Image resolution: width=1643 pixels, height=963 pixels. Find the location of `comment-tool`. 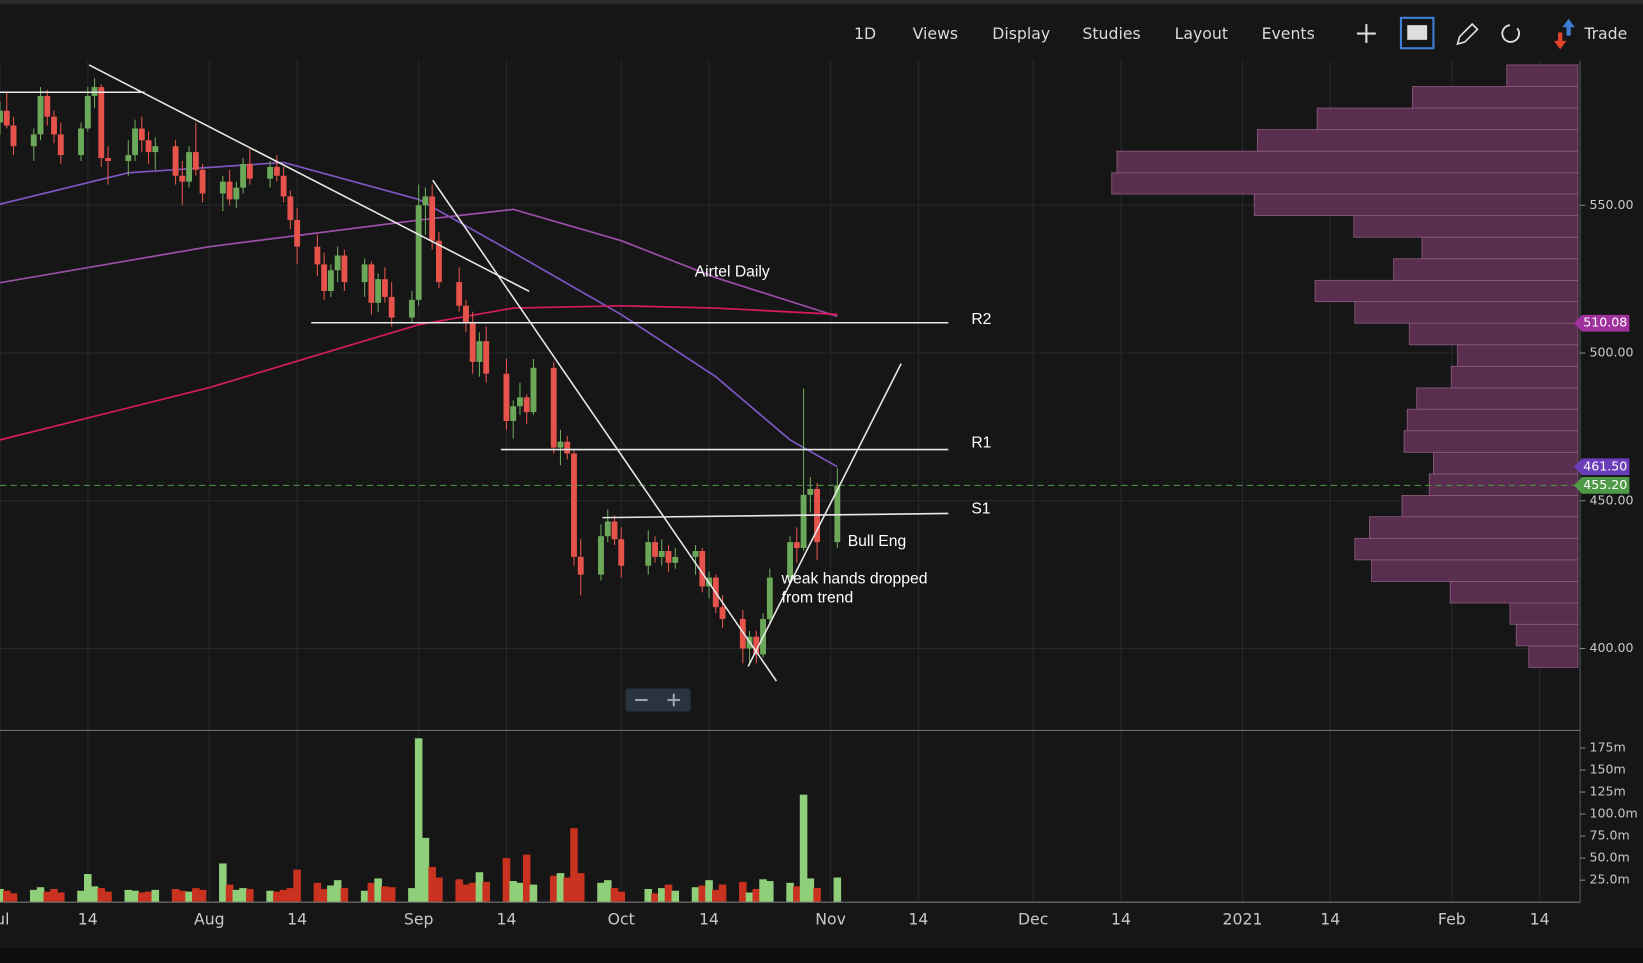

comment-tool is located at coordinates (1417, 33).